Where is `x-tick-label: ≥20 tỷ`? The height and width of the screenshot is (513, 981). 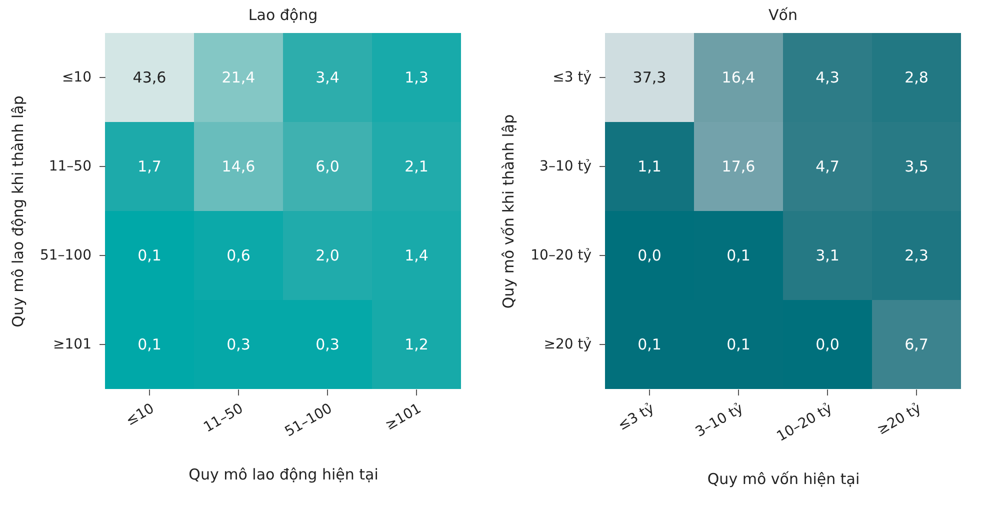
x-tick-label: ≥20 tỷ is located at coordinates (899, 419).